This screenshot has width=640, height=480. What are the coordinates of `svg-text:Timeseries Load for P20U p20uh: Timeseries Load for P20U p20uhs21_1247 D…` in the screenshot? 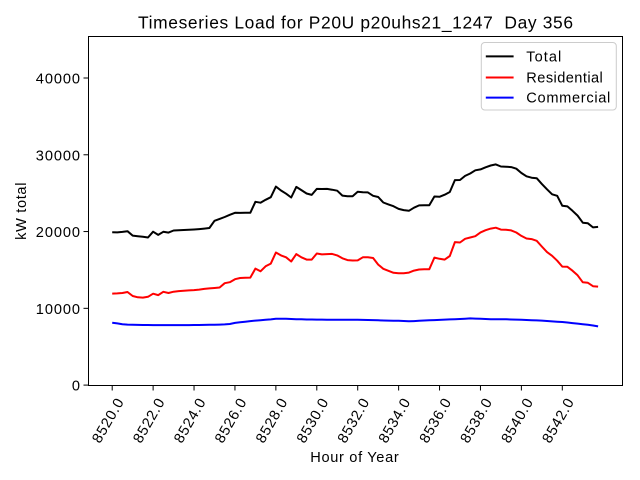 It's located at (355, 23).